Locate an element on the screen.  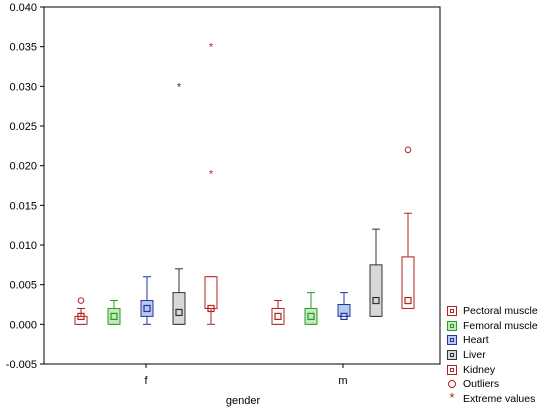
y-tick-label: 0.040 is located at coordinates (23, 8).